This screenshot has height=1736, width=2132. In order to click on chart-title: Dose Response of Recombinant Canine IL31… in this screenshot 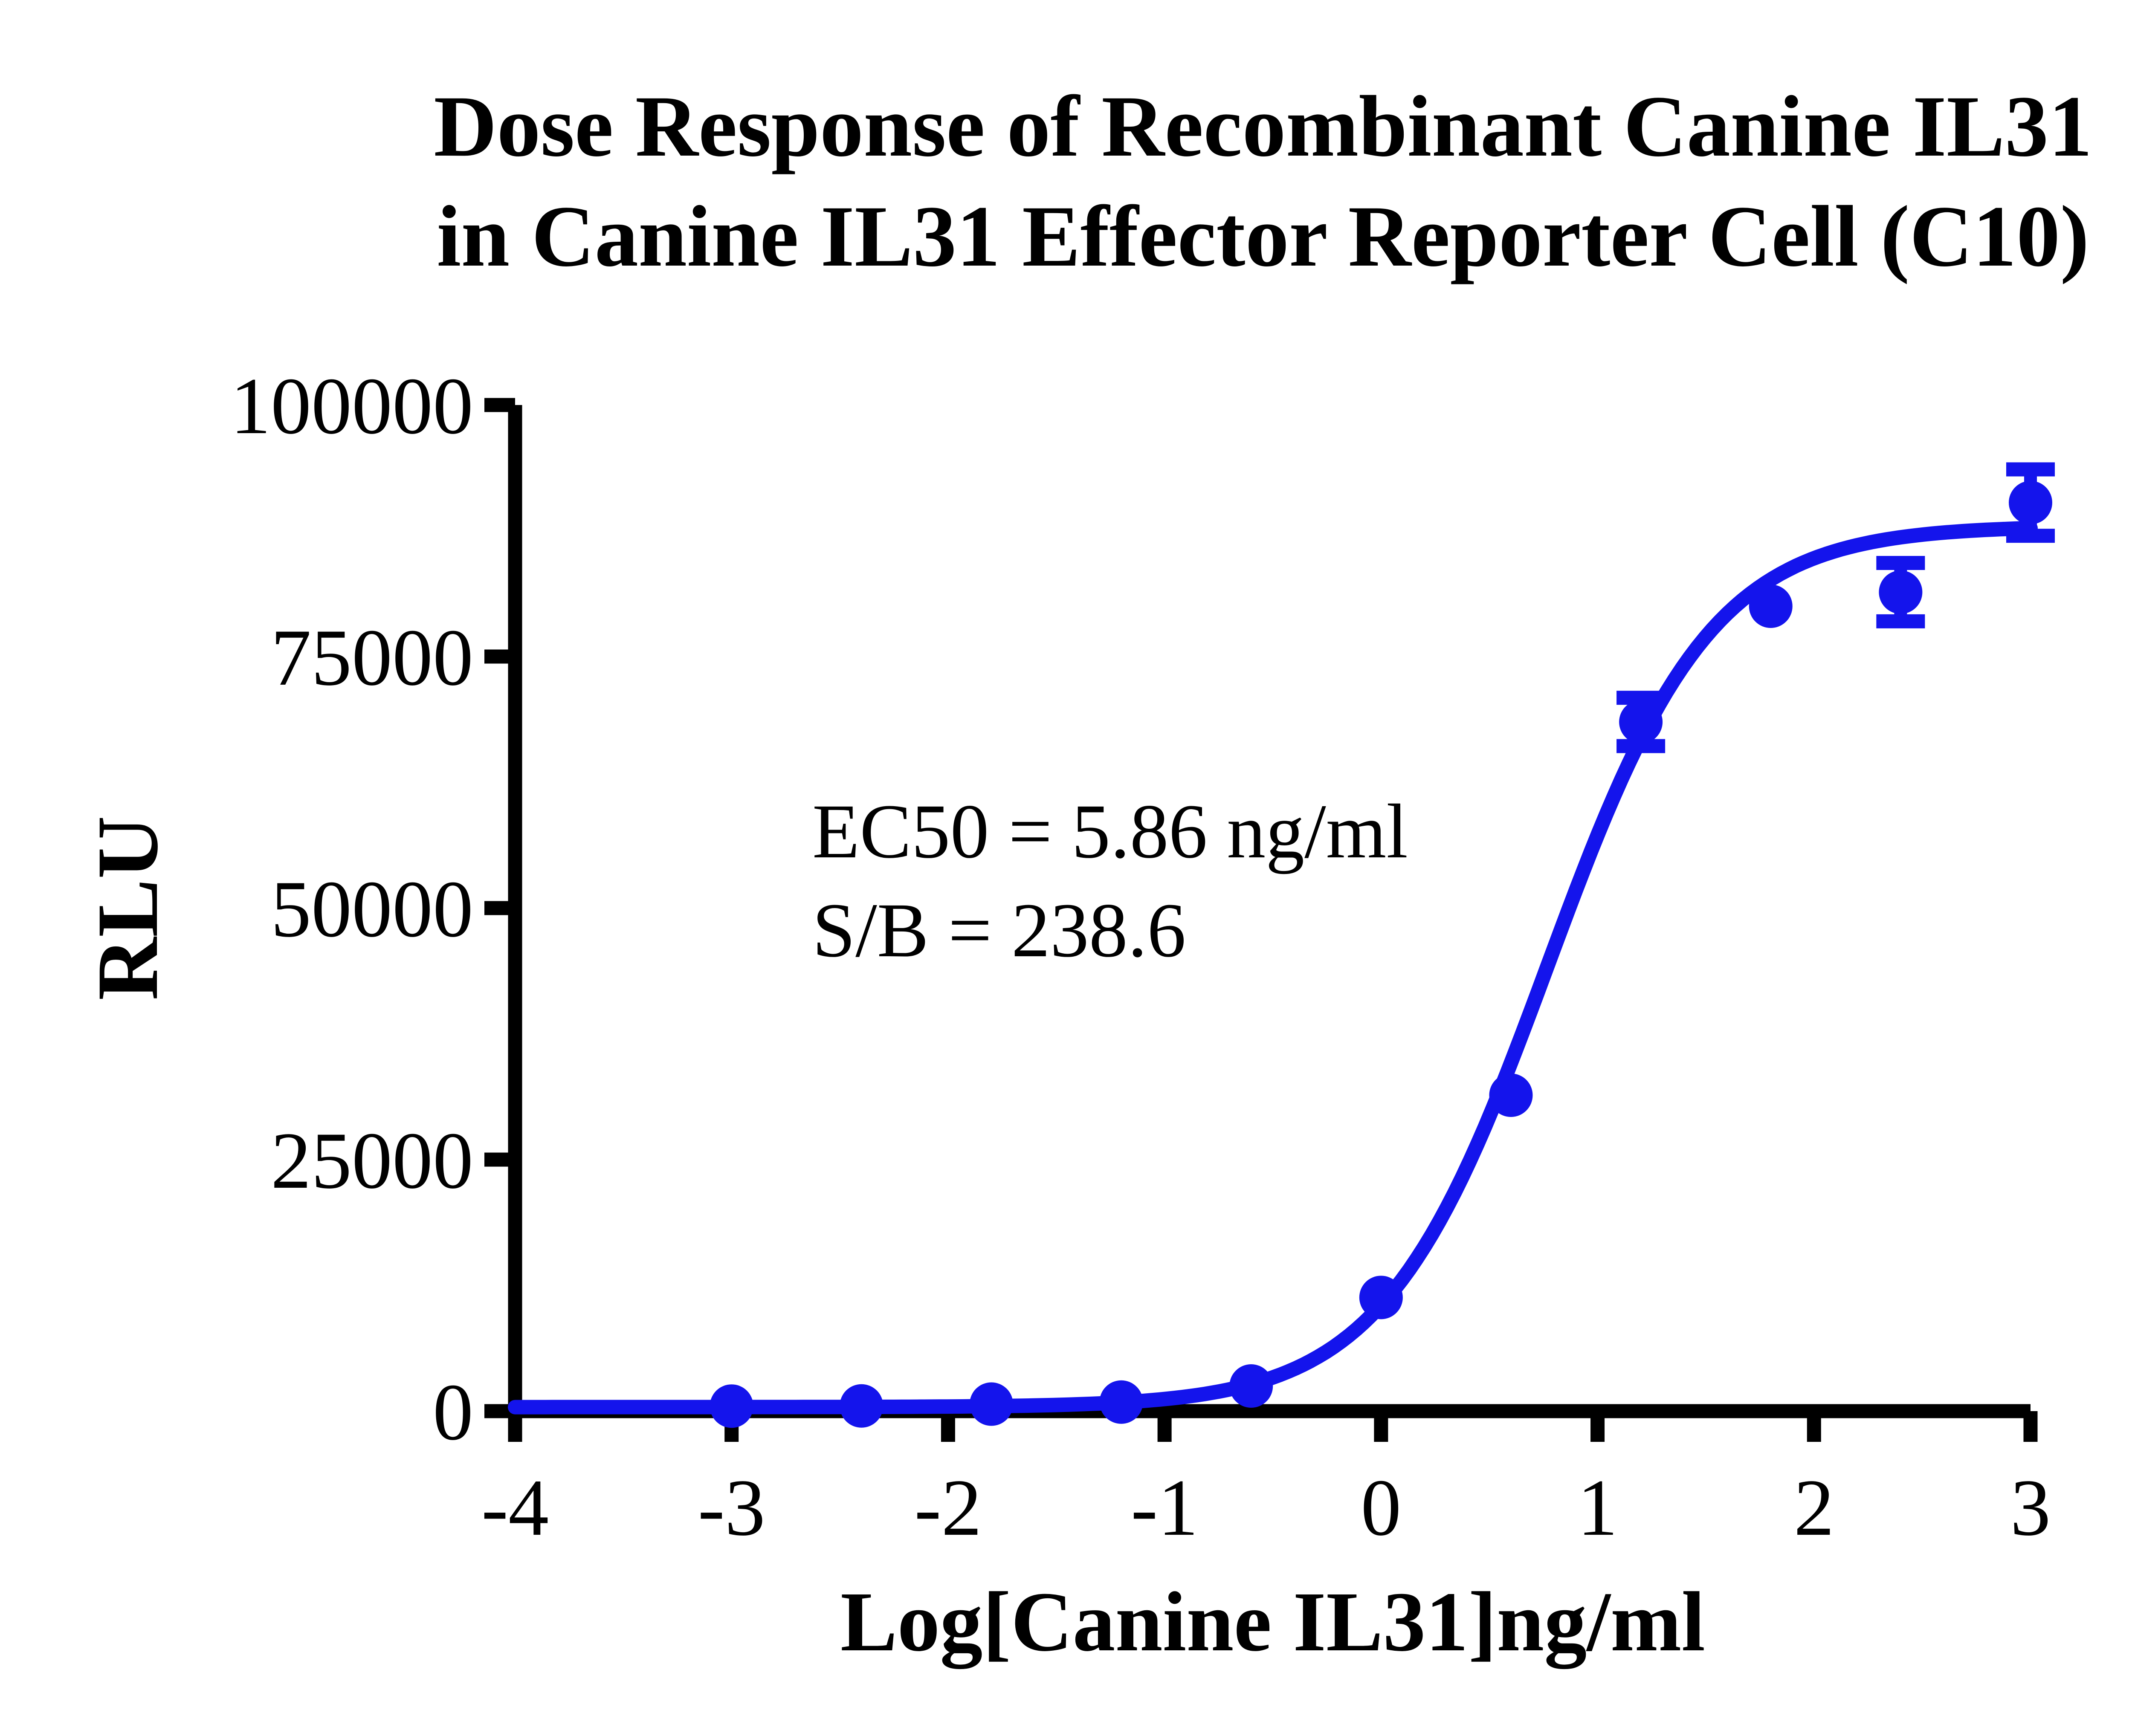, I will do `click(1189, 182)`.